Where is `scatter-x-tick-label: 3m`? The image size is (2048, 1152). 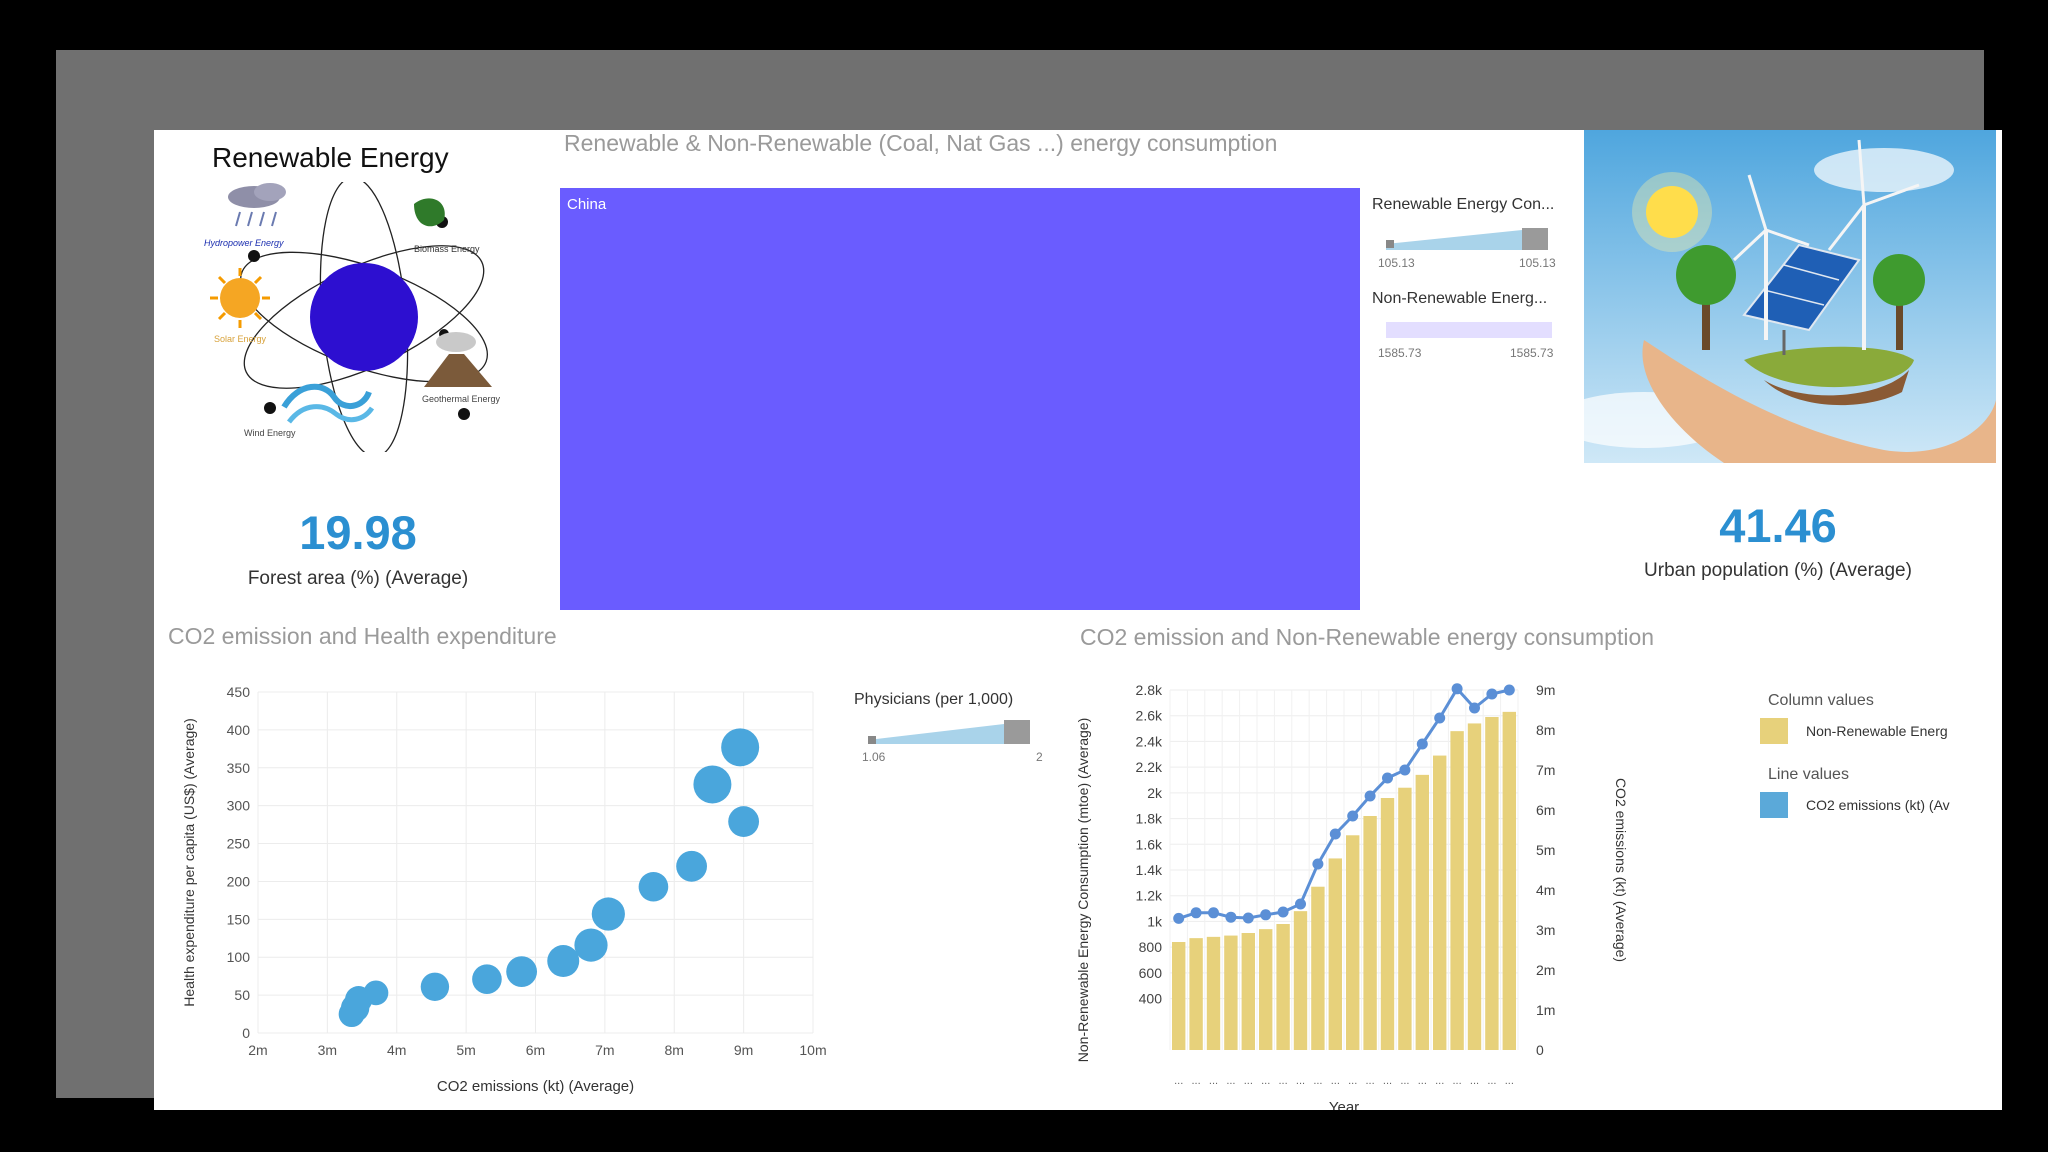
scatter-x-tick-label: 3m is located at coordinates (327, 1050).